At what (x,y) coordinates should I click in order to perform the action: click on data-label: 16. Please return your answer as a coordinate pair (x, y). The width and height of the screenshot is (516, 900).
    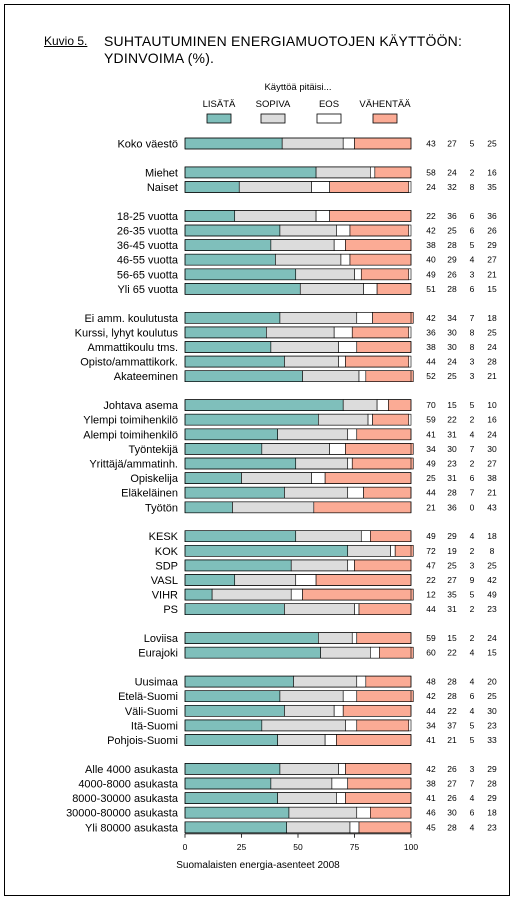
    Looking at the image, I should click on (492, 420).